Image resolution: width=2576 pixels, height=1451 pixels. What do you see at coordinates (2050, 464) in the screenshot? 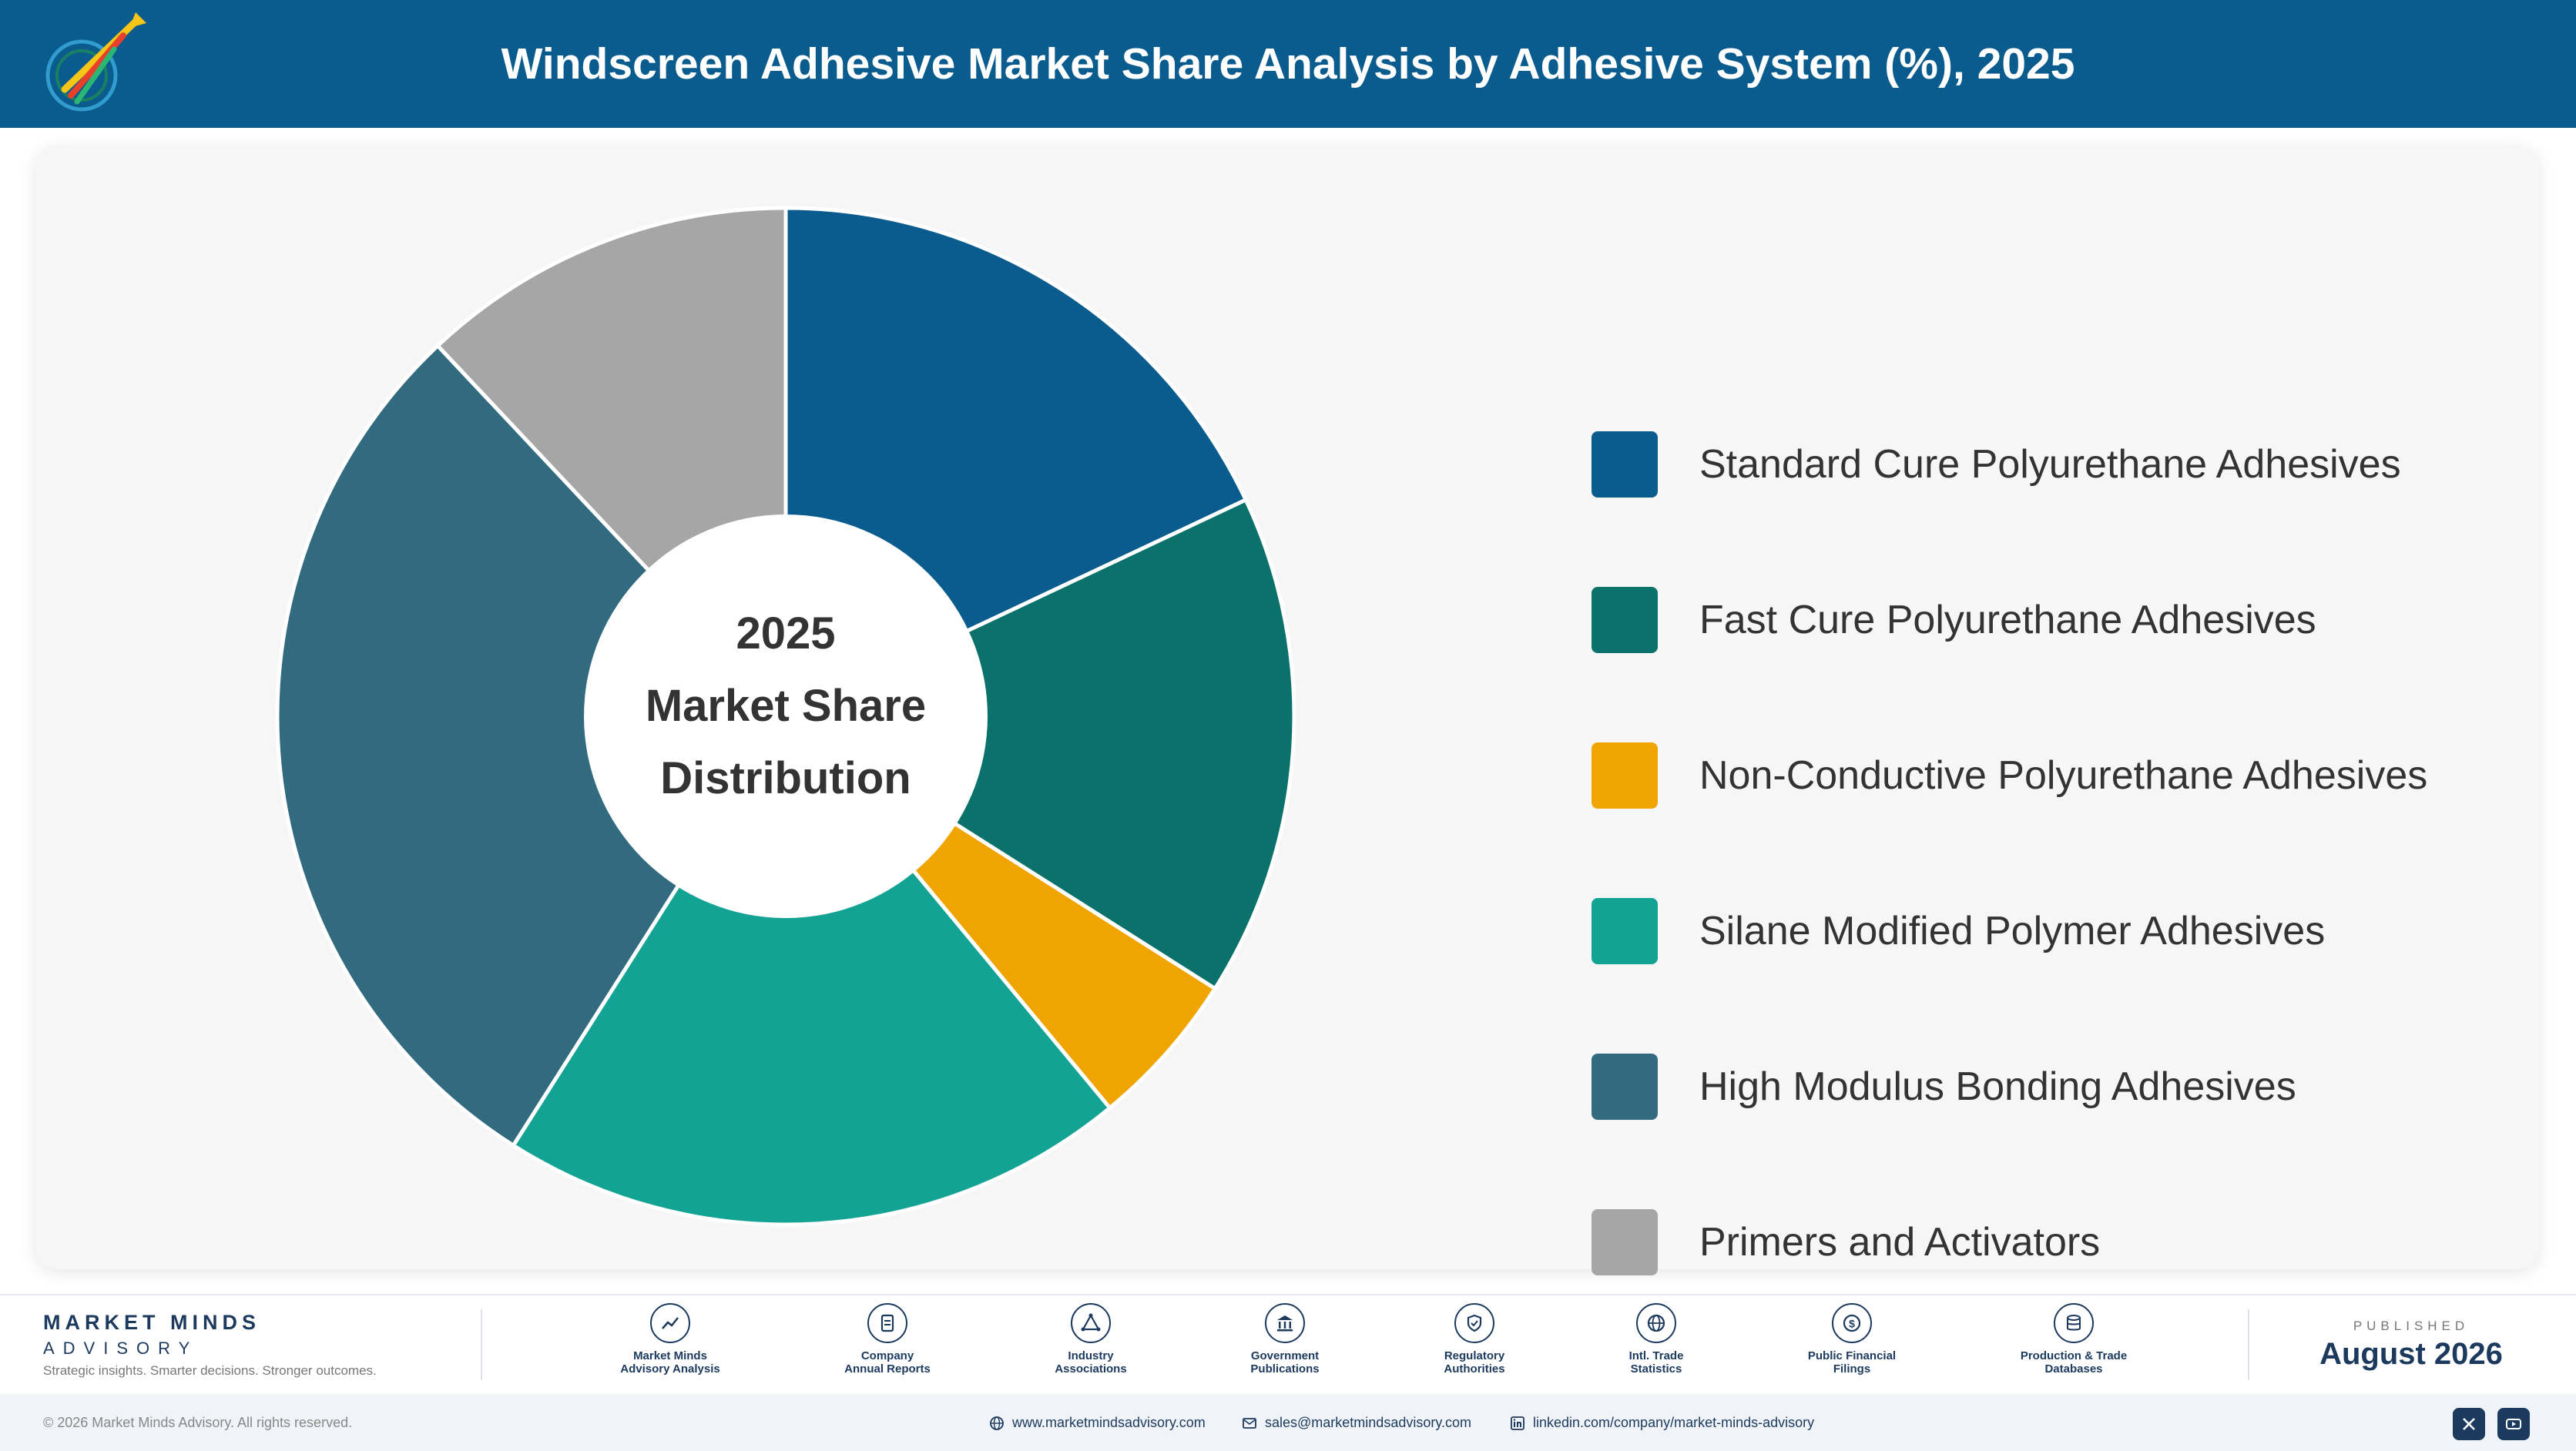
I see `legend-label: Standard Cure Polyurethane Adhesives` at bounding box center [2050, 464].